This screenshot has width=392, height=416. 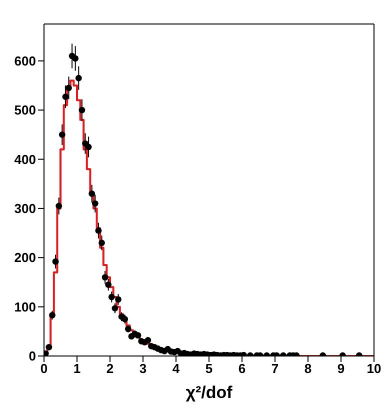 I want to click on y-tick-label: 300, so click(x=25, y=208).